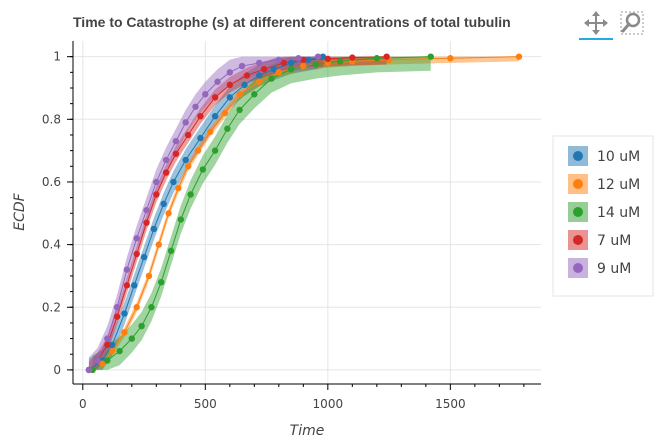  I want to click on x-tick-label: 1000, so click(328, 404).